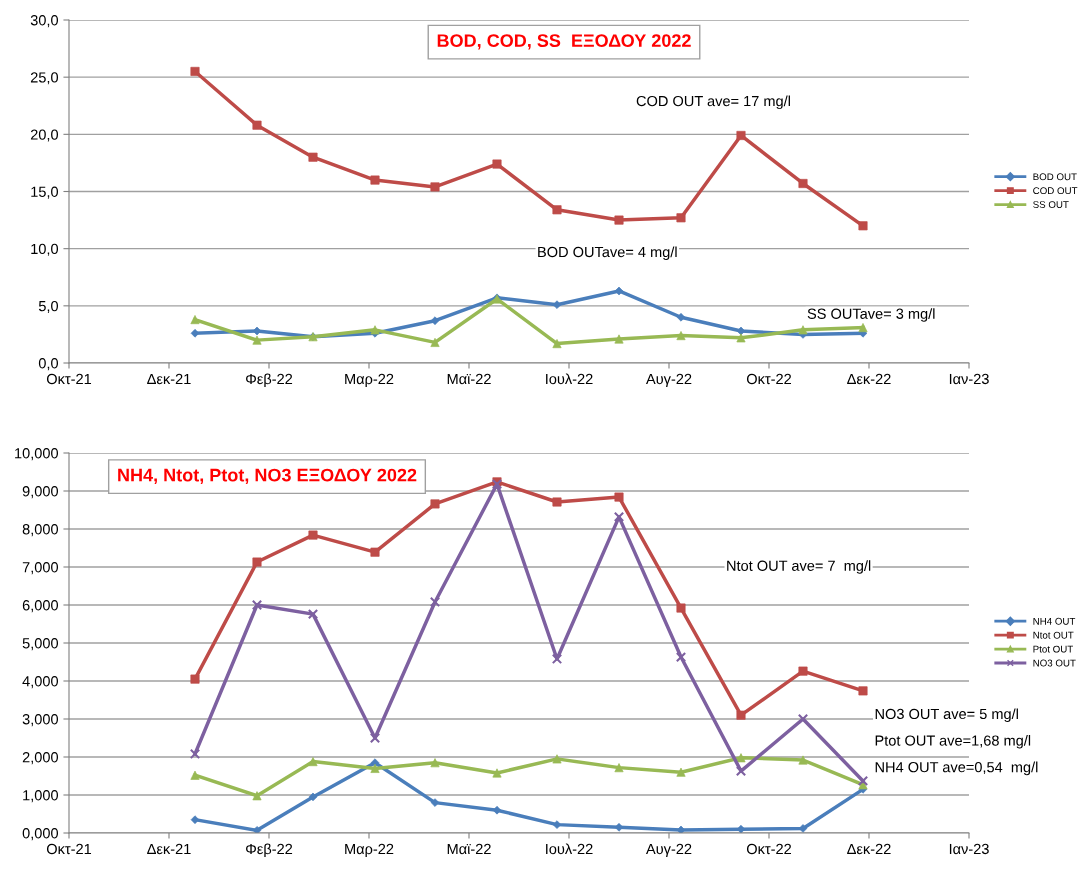 This screenshot has height=883, width=1089. I want to click on legend-label: Ntot OUT, so click(1053, 635).